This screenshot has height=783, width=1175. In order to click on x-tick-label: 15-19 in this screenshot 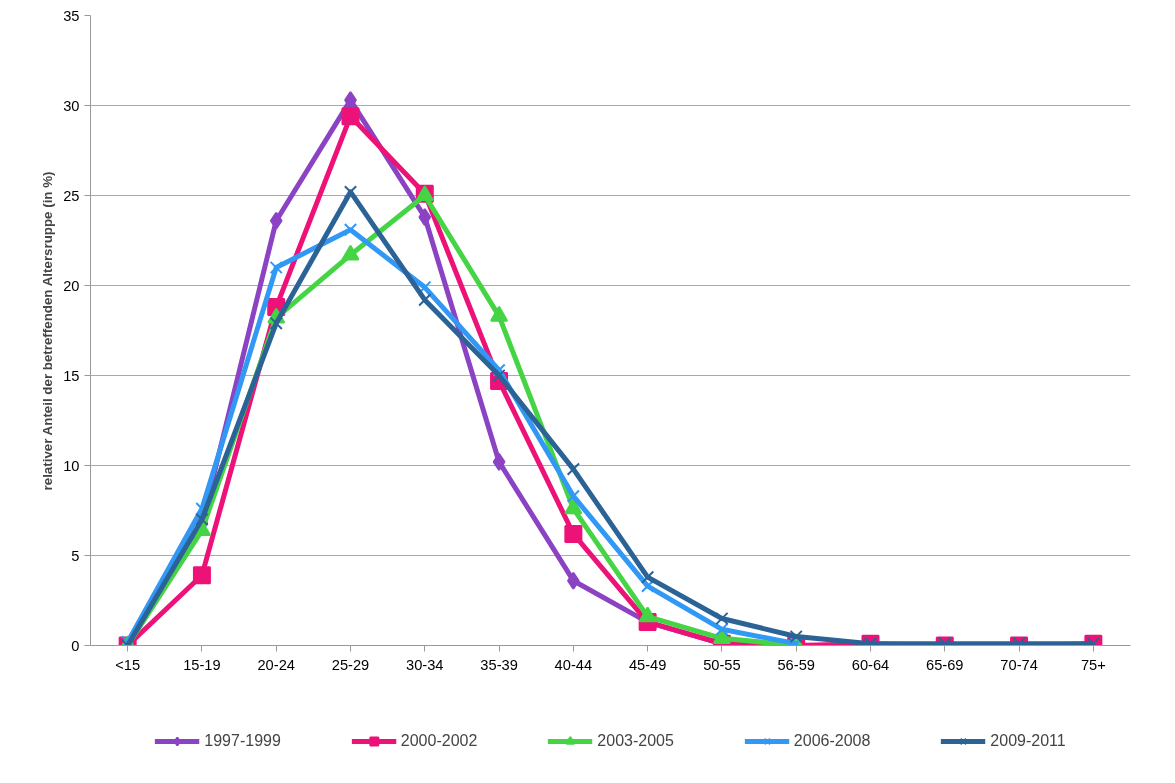, I will do `click(202, 664)`.